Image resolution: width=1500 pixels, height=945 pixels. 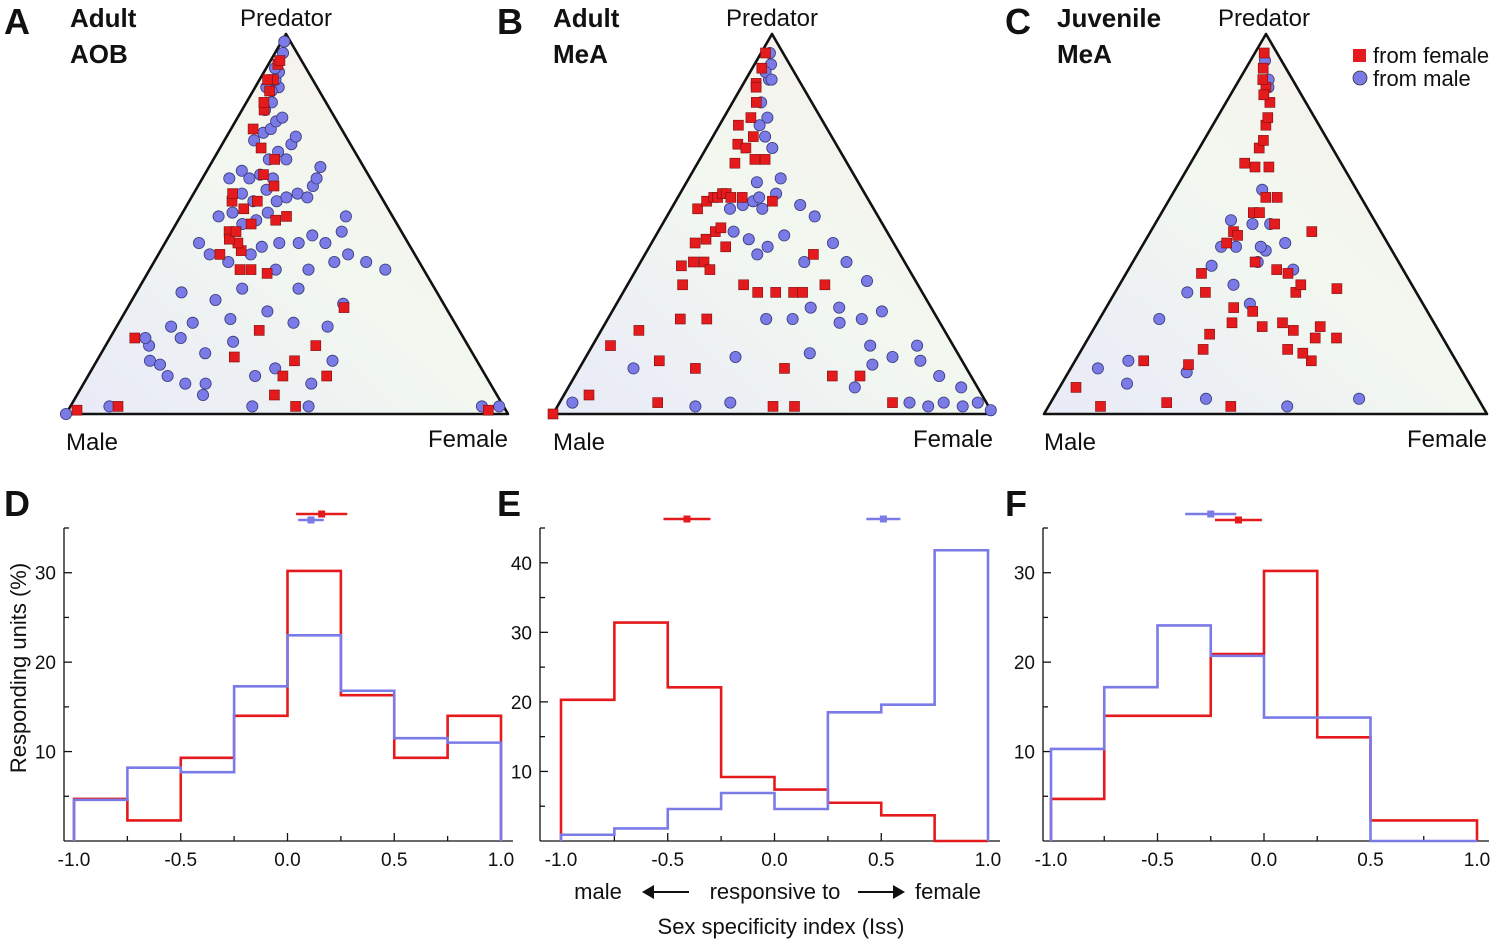 What do you see at coordinates (881, 860) in the screenshot?
I see `x-tick-label: 0.5` at bounding box center [881, 860].